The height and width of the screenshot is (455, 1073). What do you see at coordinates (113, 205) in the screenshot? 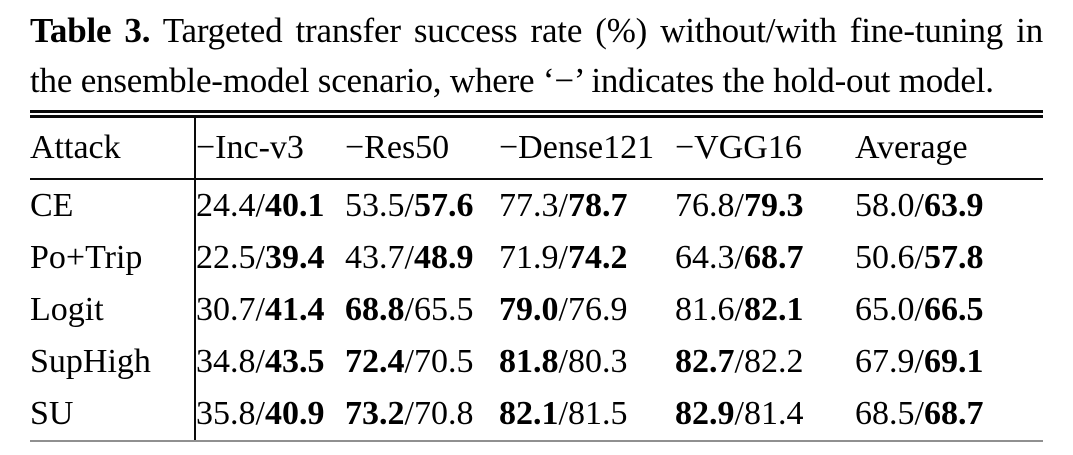
I see `attack-label: CE` at bounding box center [113, 205].